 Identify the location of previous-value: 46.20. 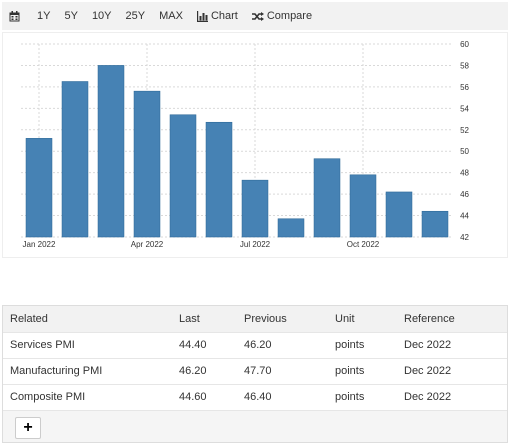
(258, 345).